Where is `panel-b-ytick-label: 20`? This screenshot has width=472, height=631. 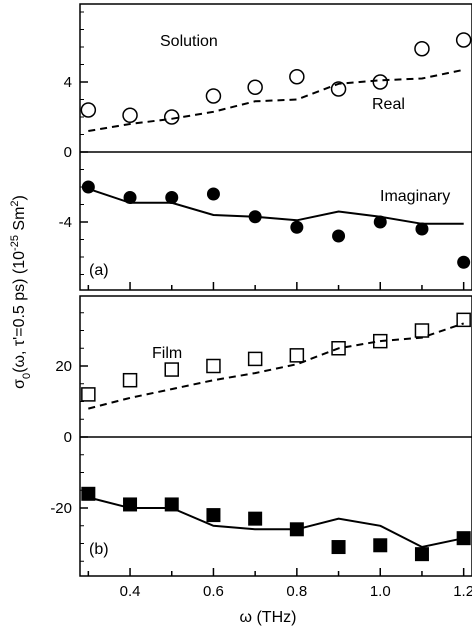
panel-b-ytick-label: 20 is located at coordinates (63, 366).